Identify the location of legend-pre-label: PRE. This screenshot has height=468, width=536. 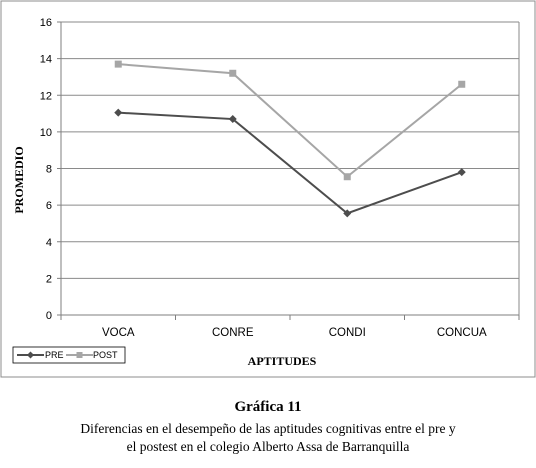
(54, 355).